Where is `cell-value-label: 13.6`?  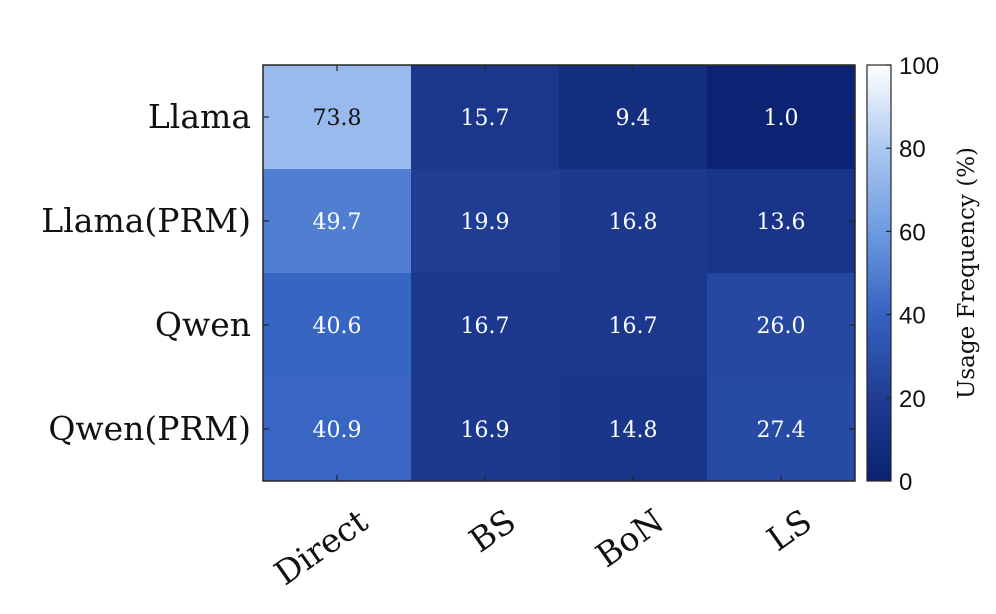
cell-value-label: 13.6 is located at coordinates (781, 222).